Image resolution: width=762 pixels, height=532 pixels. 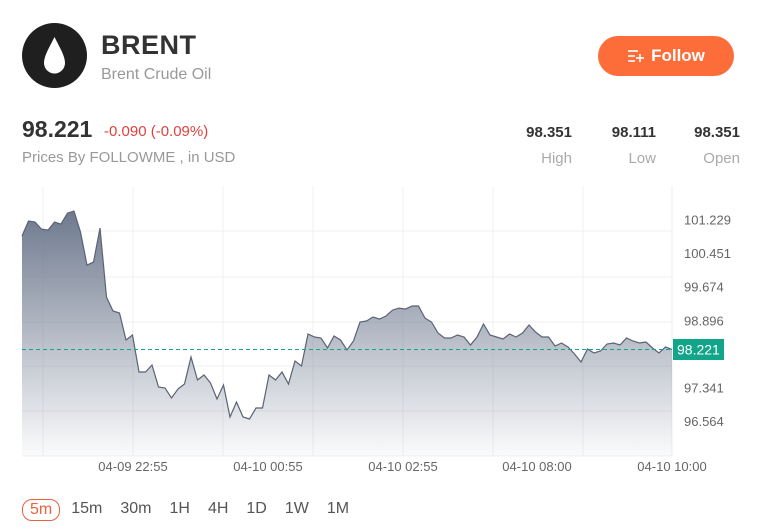 I want to click on stat-open: 98.351 Open, so click(x=700, y=145).